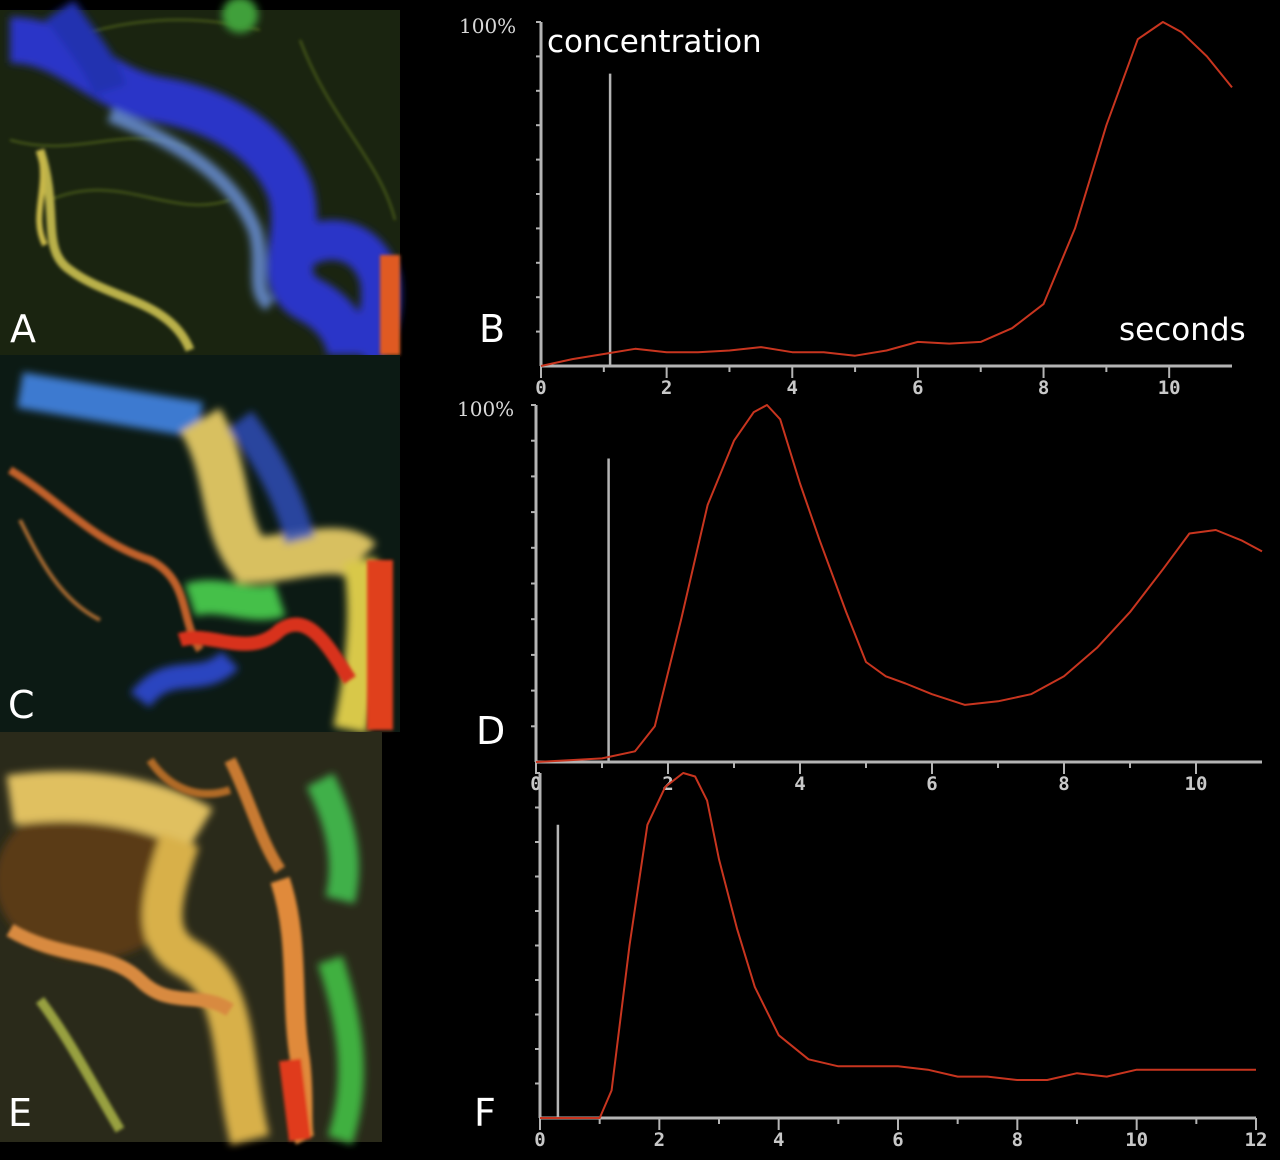 The height and width of the screenshot is (1160, 1280). Describe the element at coordinates (1017, 1140) in the screenshot. I see `chart-f-x-tick-label: 8` at that location.